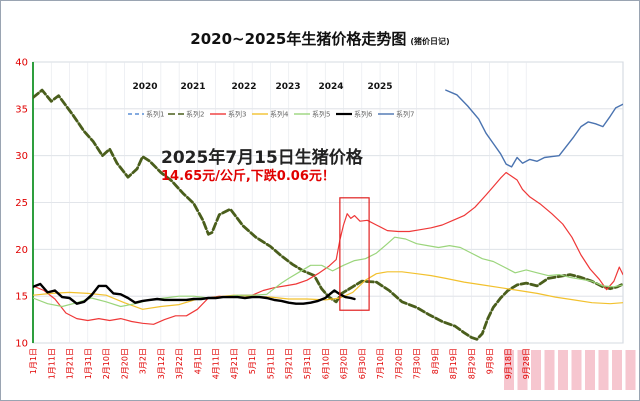  I want to click on legend: 系列1 系列2 系列3 系列4 系列5 系列6 系列7, so click(271, 114).